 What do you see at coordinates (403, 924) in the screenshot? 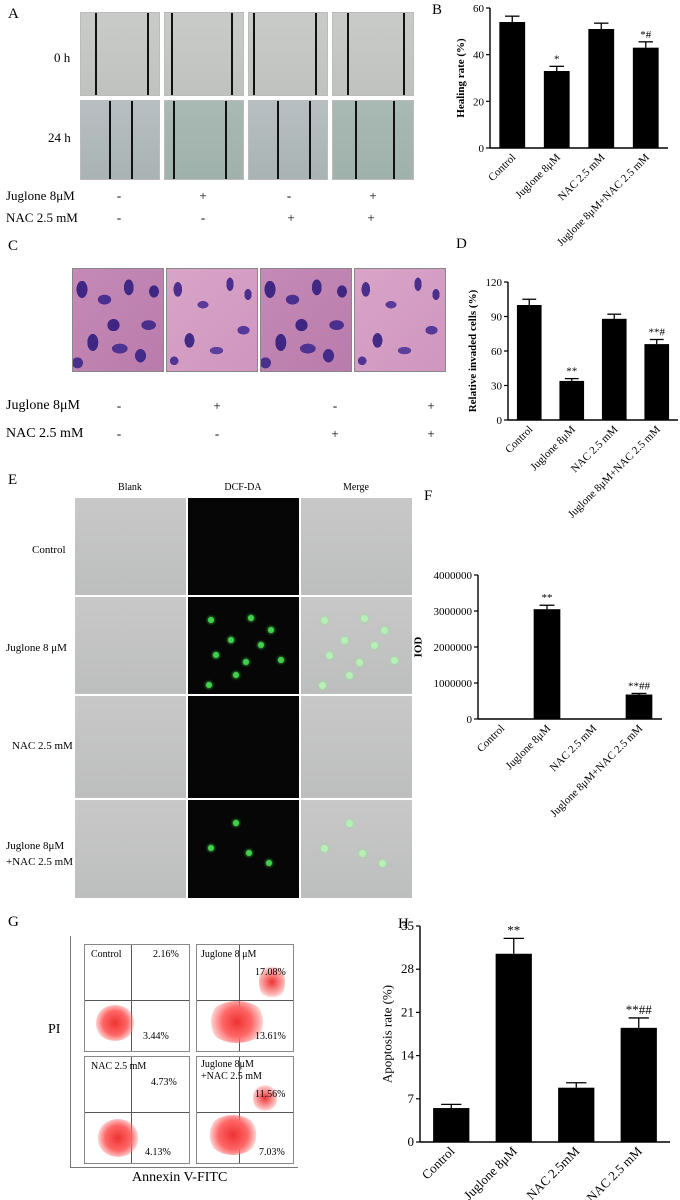
I see `panel-letter-h: H` at bounding box center [403, 924].